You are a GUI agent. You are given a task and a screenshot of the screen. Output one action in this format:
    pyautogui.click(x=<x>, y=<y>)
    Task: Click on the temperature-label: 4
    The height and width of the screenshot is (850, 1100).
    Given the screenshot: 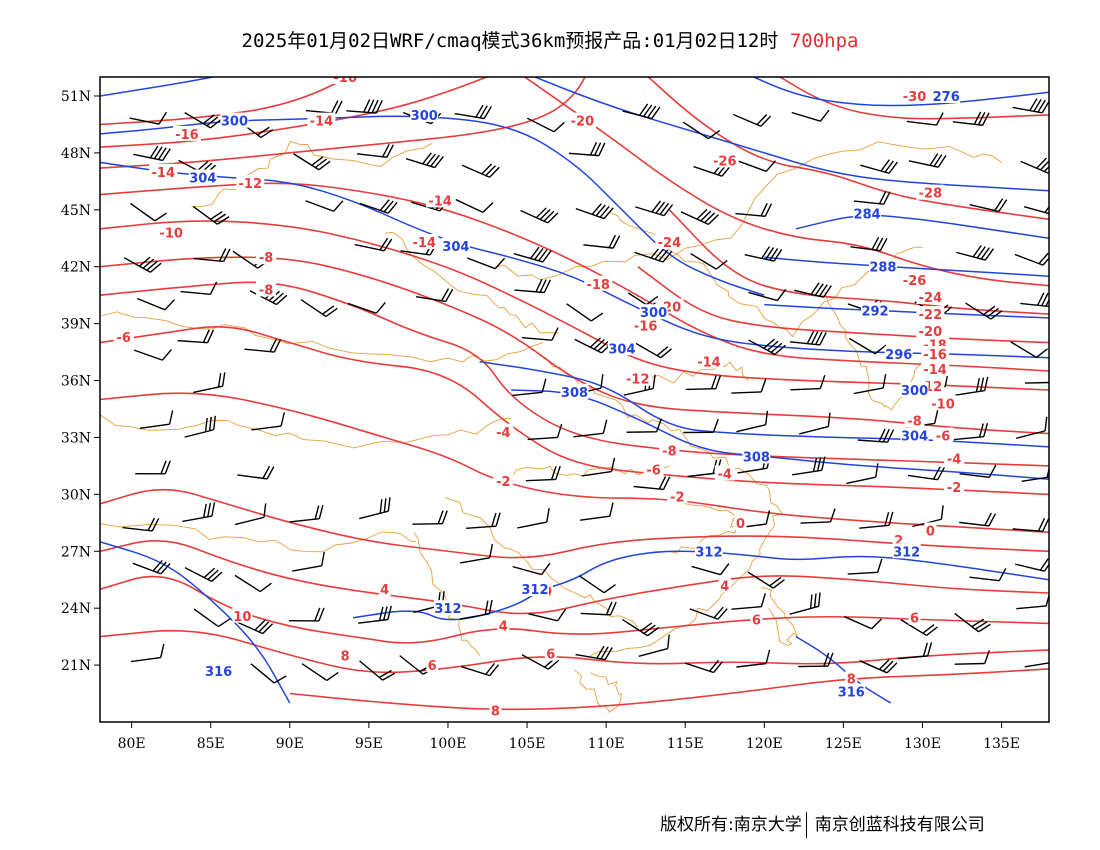 What is the action you would take?
    pyautogui.click(x=384, y=590)
    